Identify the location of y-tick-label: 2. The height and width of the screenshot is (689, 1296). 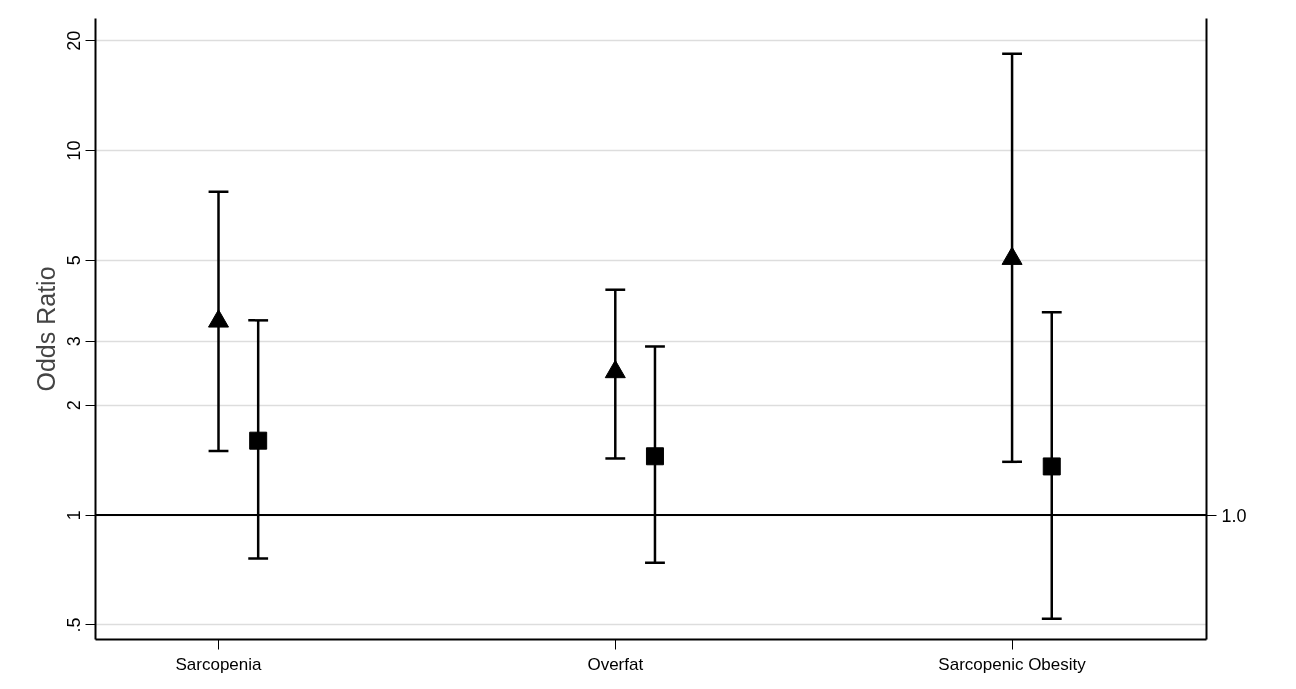
(74, 405).